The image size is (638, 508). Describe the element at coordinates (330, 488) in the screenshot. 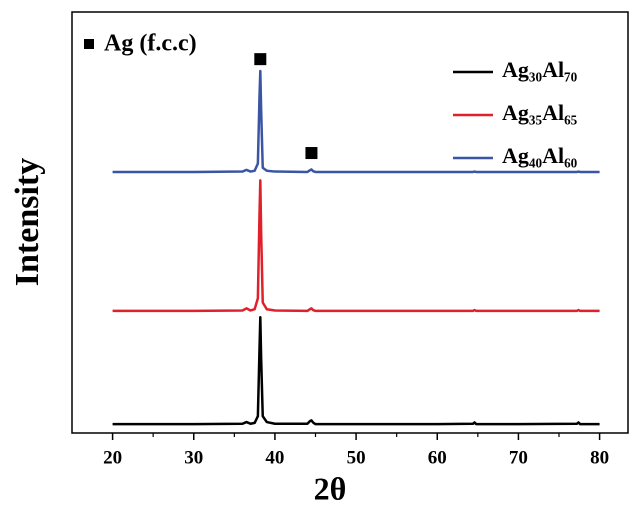

I see `x-axis-label: 2θ` at that location.